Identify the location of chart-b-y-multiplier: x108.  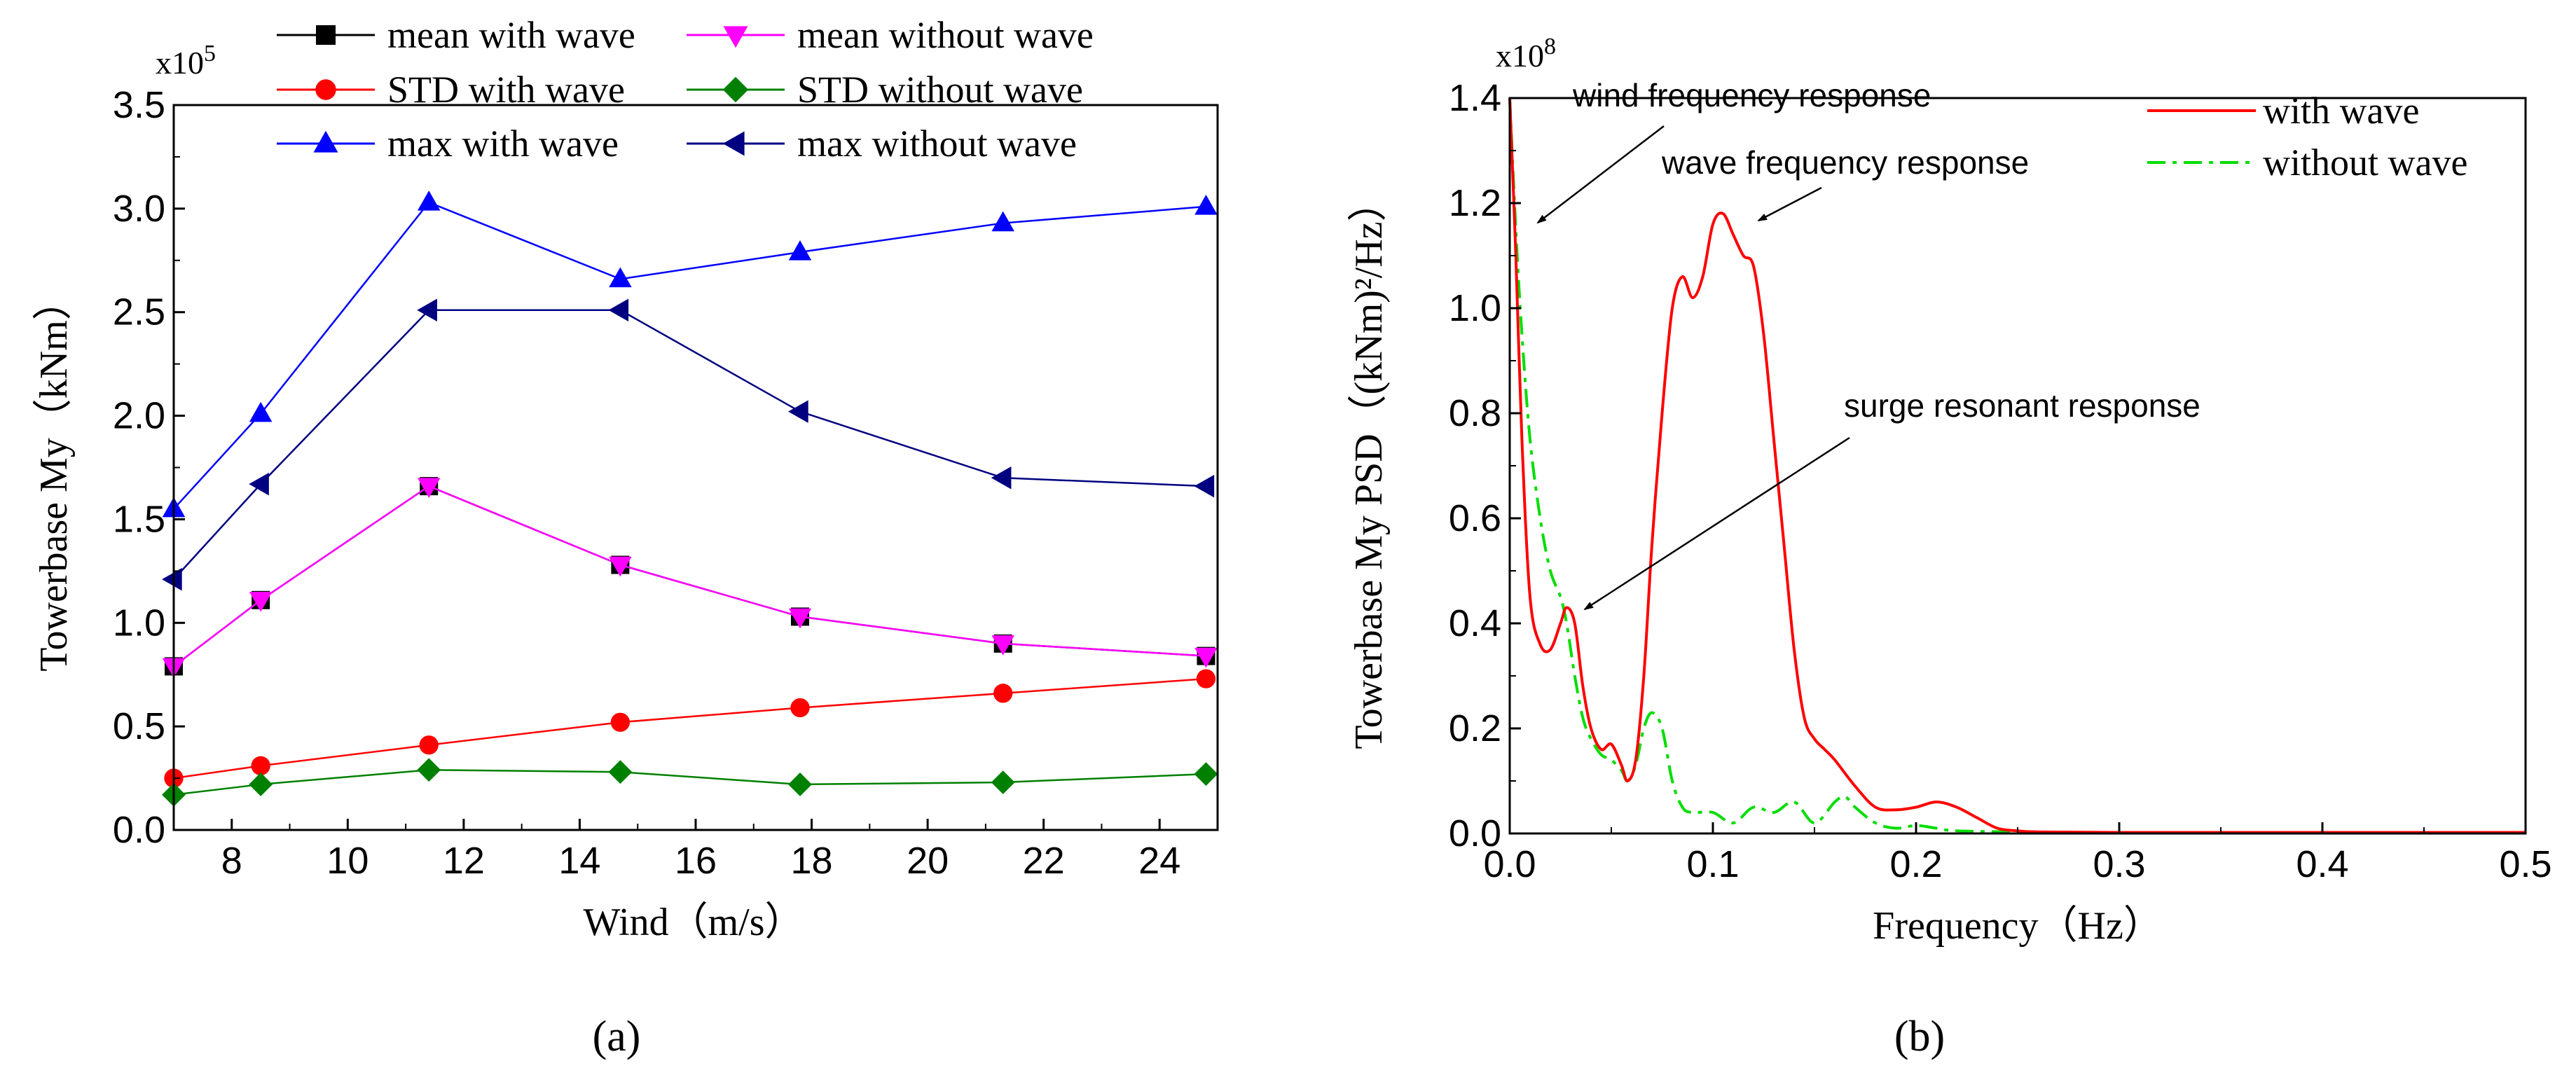
(1526, 54).